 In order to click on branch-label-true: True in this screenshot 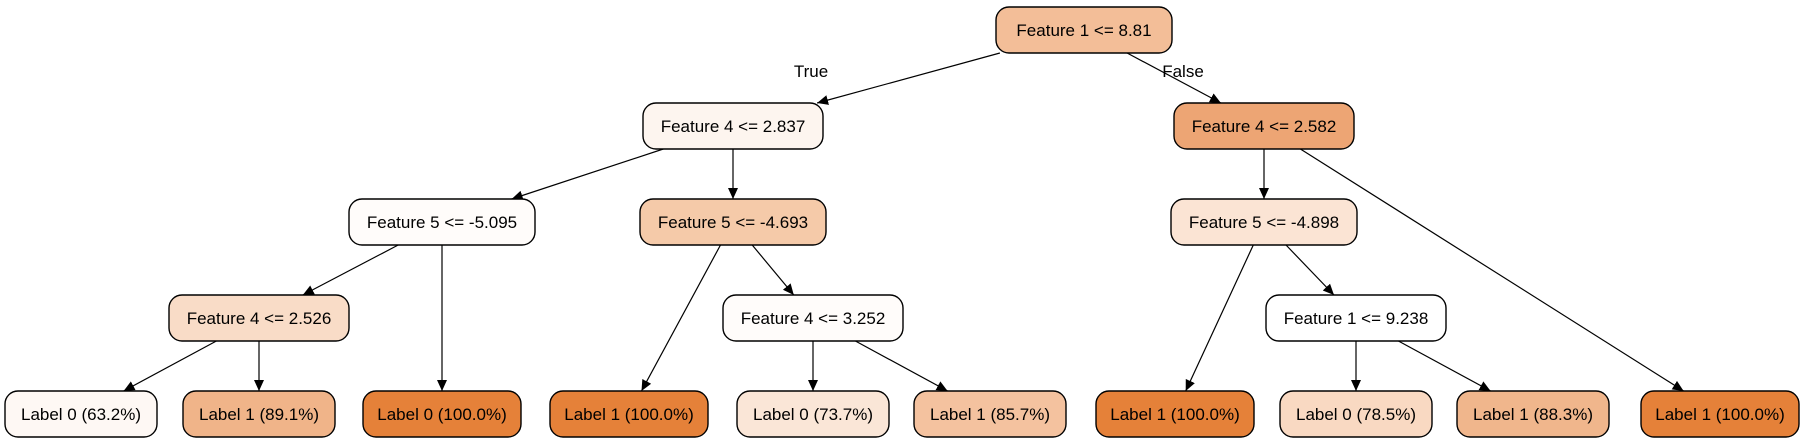, I will do `click(811, 71)`.